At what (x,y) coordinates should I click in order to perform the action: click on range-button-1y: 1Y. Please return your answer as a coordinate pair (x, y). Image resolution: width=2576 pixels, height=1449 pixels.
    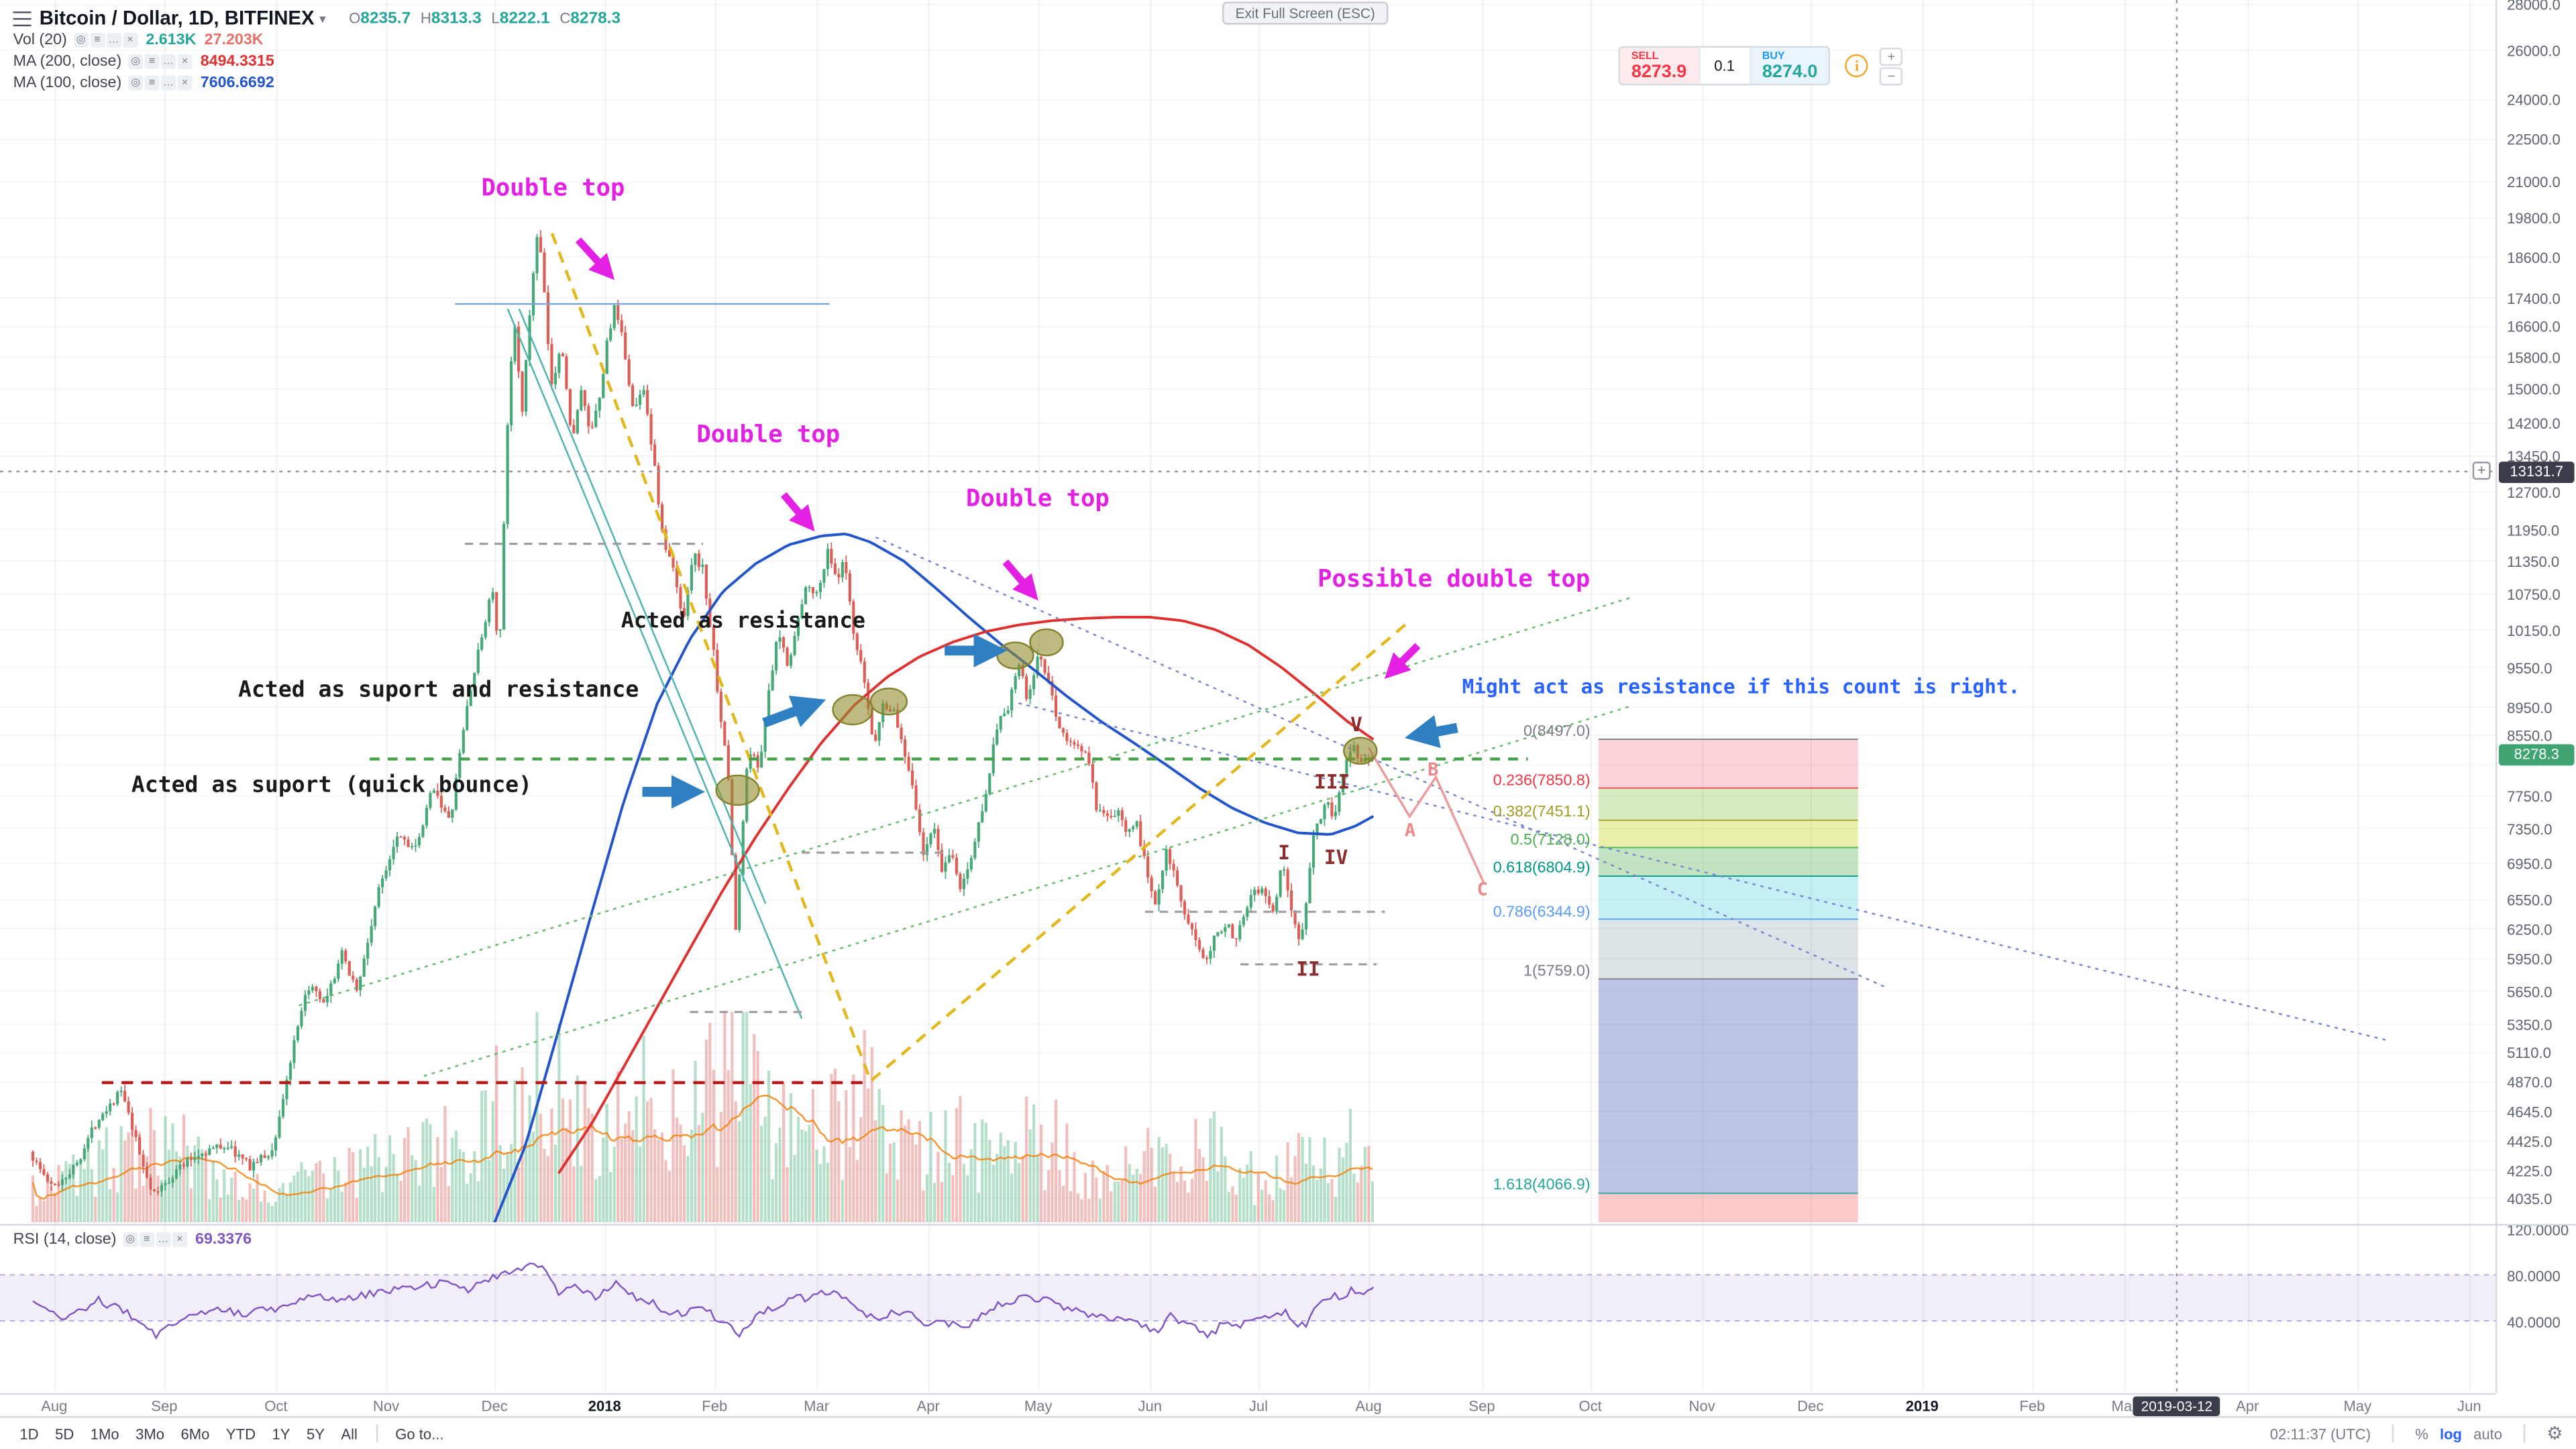
    Looking at the image, I should click on (281, 1433).